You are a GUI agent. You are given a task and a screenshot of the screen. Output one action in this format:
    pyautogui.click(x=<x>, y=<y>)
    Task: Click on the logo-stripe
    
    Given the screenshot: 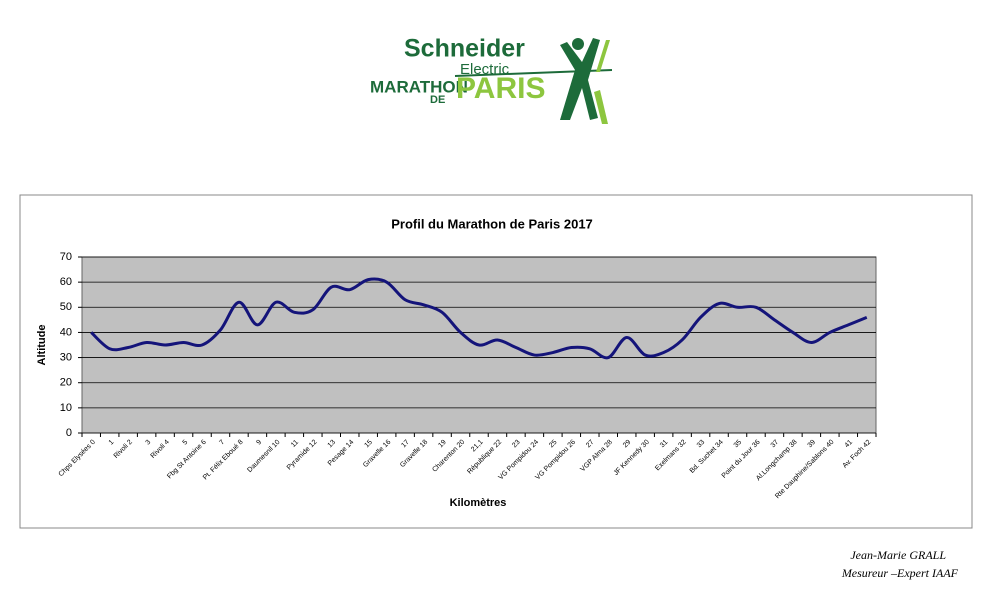 What is the action you would take?
    pyautogui.click(x=602, y=82)
    